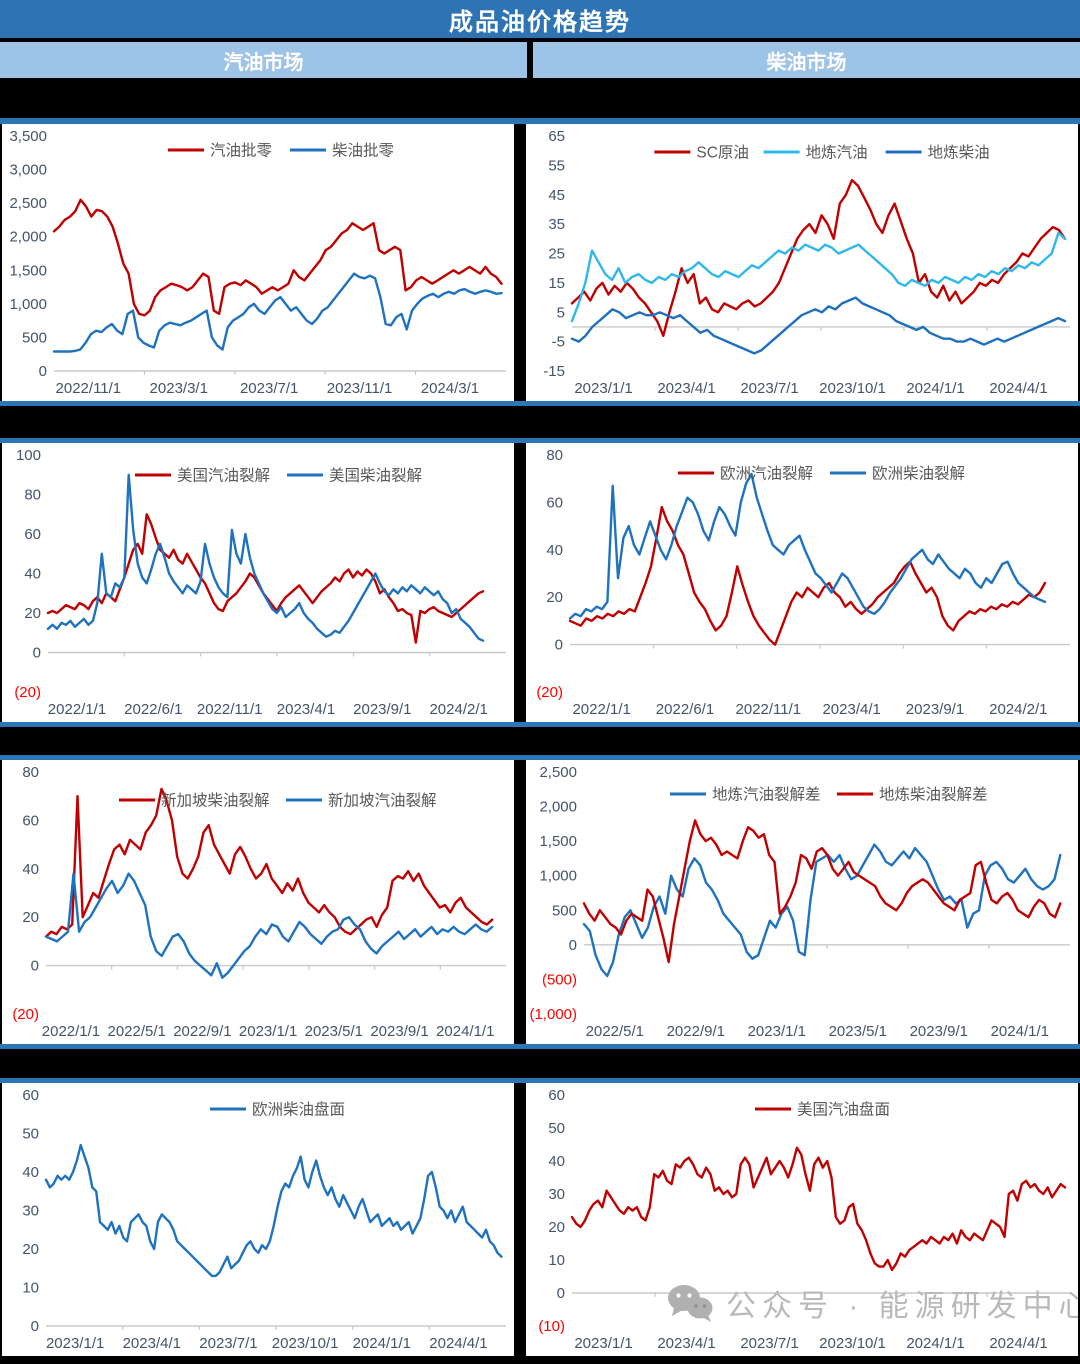 Image resolution: width=1080 pixels, height=1364 pixels. What do you see at coordinates (375, 476) in the screenshot?
I see `legend-label: 美国柴油裂解` at bounding box center [375, 476].